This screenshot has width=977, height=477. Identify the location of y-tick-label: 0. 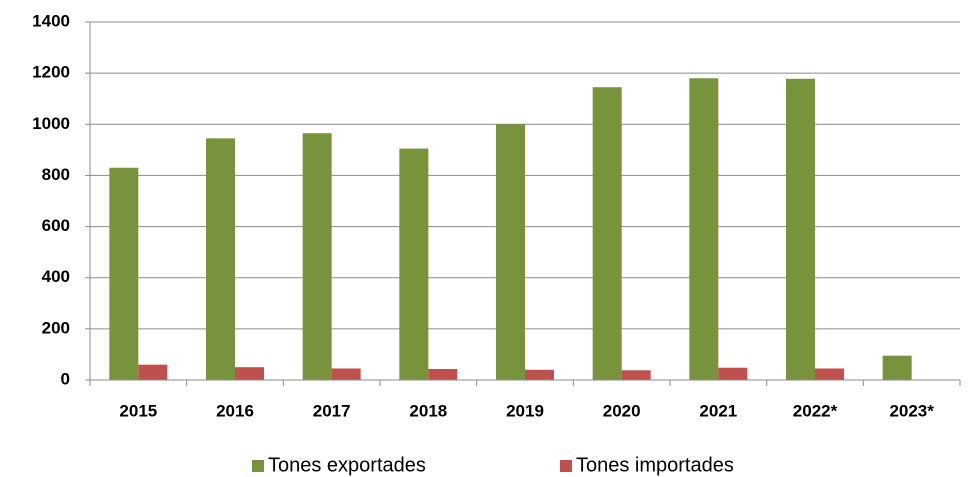
(65, 378).